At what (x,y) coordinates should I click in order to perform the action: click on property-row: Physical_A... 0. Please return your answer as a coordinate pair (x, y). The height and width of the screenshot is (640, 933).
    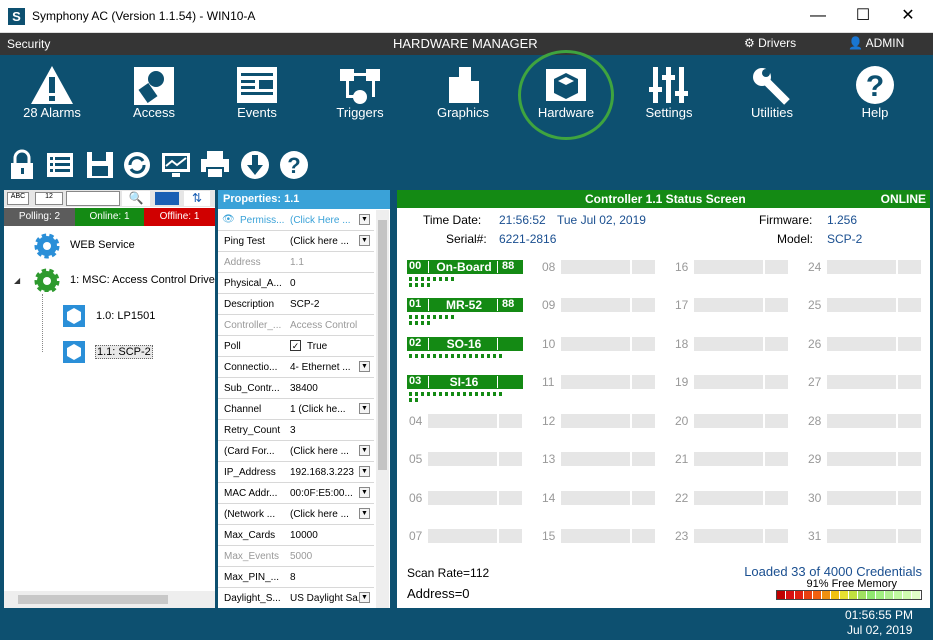
    Looking at the image, I should click on (296, 283).